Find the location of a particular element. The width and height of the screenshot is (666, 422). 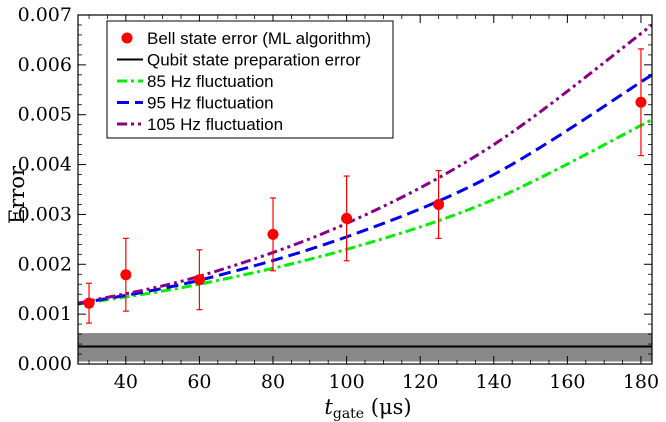

x-tick-label: 40 is located at coordinates (126, 382).